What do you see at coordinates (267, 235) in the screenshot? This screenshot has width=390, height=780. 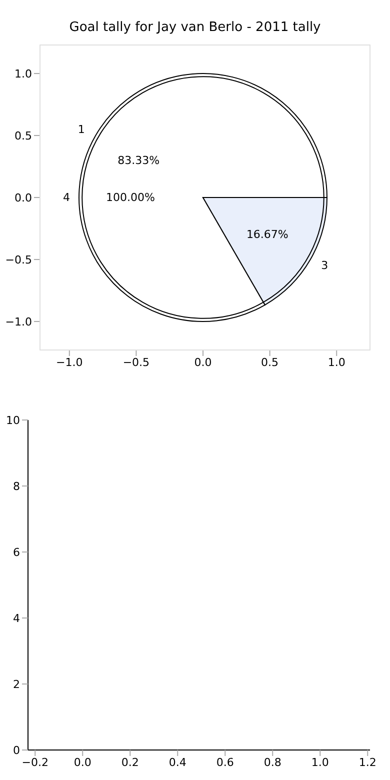 I see `data-label: 16.67%` at bounding box center [267, 235].